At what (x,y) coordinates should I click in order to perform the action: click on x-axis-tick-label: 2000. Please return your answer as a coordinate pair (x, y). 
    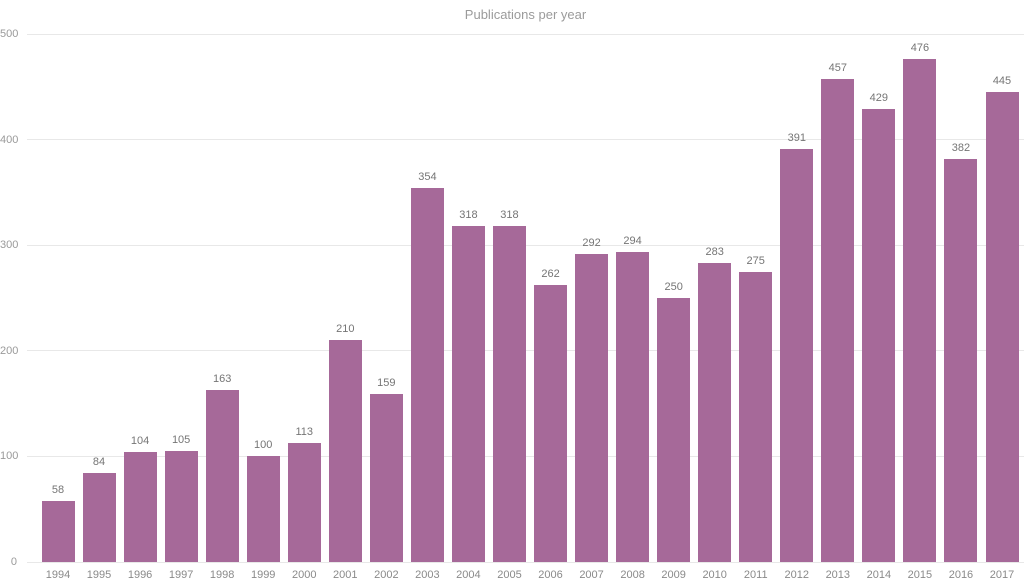
    Looking at the image, I should click on (304, 575).